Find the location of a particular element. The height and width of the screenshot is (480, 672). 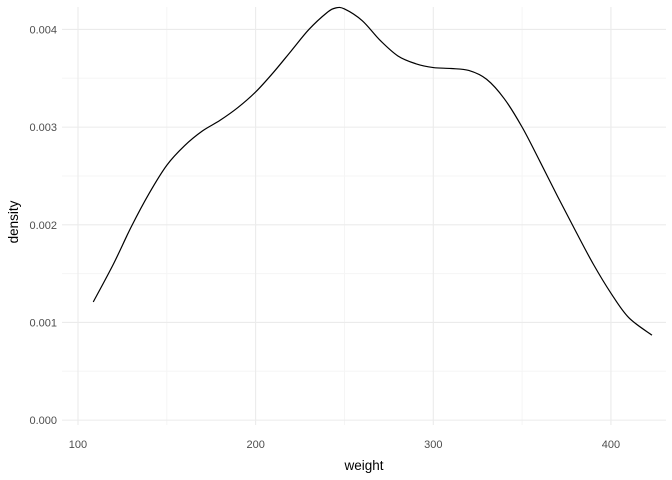

y-tick-label: 0.004 is located at coordinates (43, 30).